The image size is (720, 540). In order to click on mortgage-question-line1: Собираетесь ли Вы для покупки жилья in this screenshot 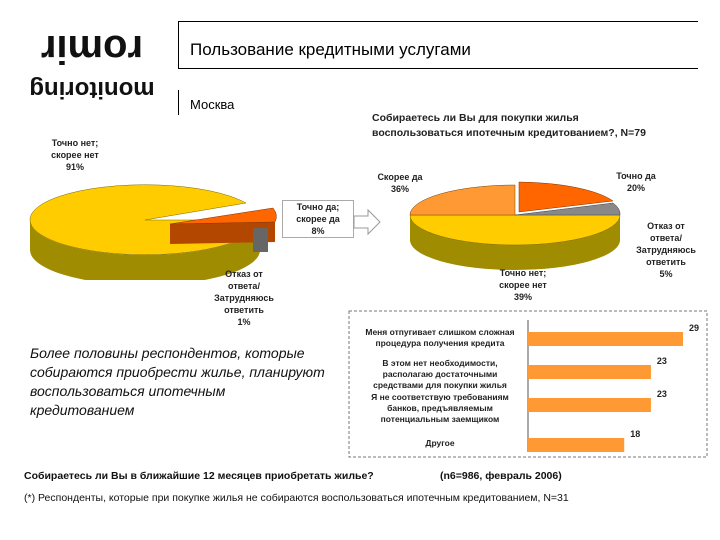, I will do `click(475, 118)`.